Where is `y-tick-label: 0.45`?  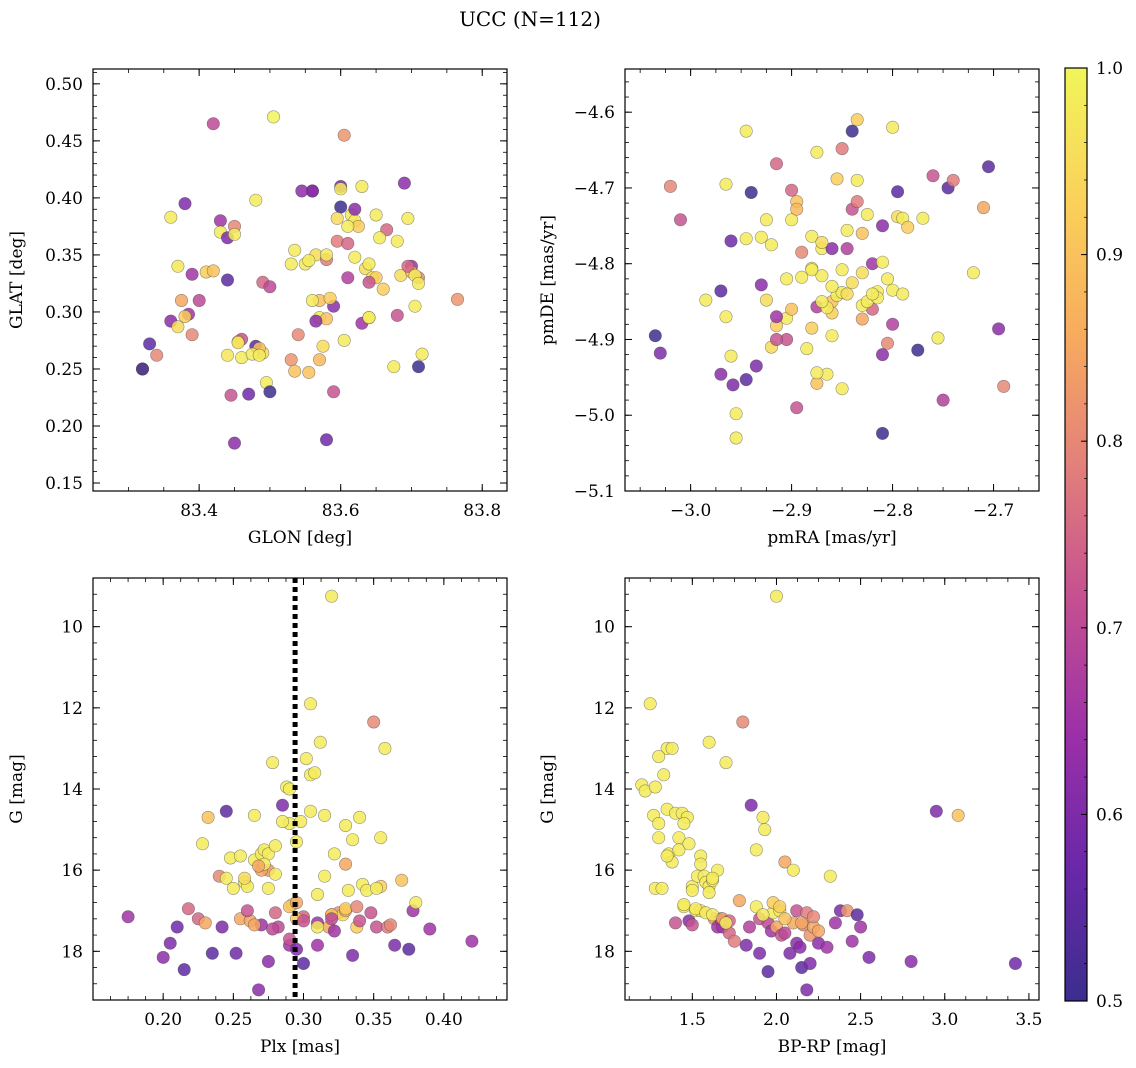
y-tick-label: 0.45 is located at coordinates (64, 142).